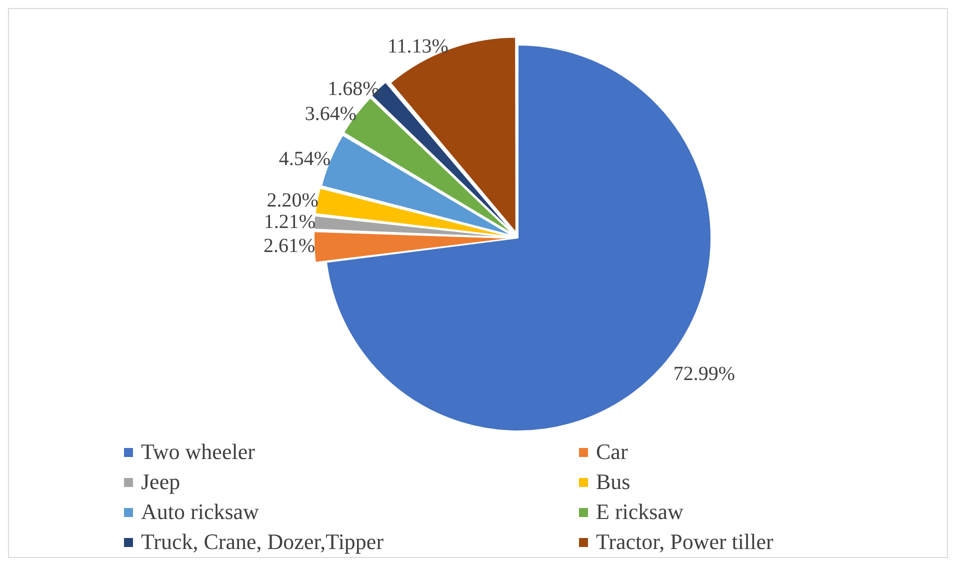 The width and height of the screenshot is (956, 583). What do you see at coordinates (640, 512) in the screenshot?
I see `legend-label: E ricksaw` at bounding box center [640, 512].